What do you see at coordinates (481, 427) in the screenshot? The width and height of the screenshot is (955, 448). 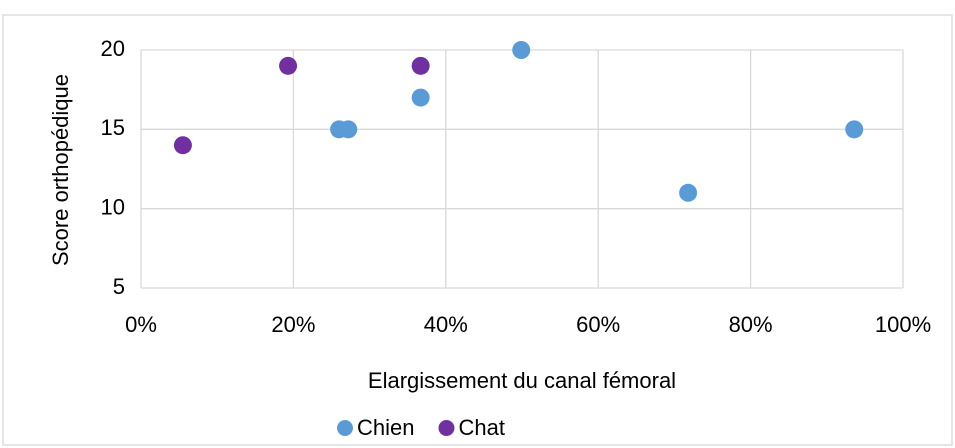 I see `legend-label: Chat` at bounding box center [481, 427].